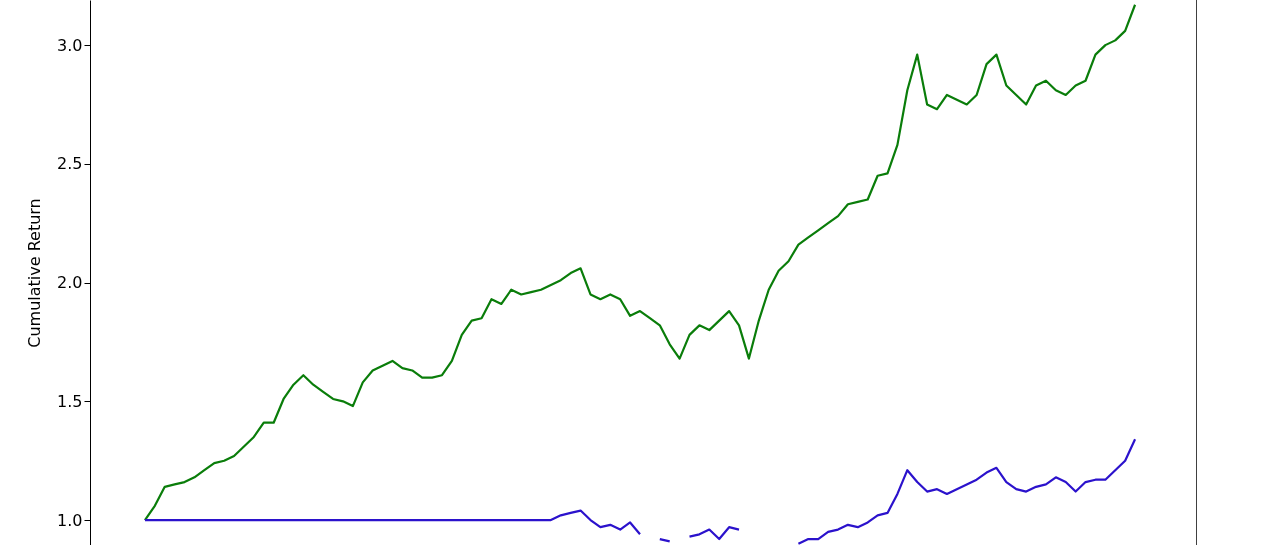 The image size is (1280, 545). I want to click on y-tick-label: 3.0, so click(70, 45).